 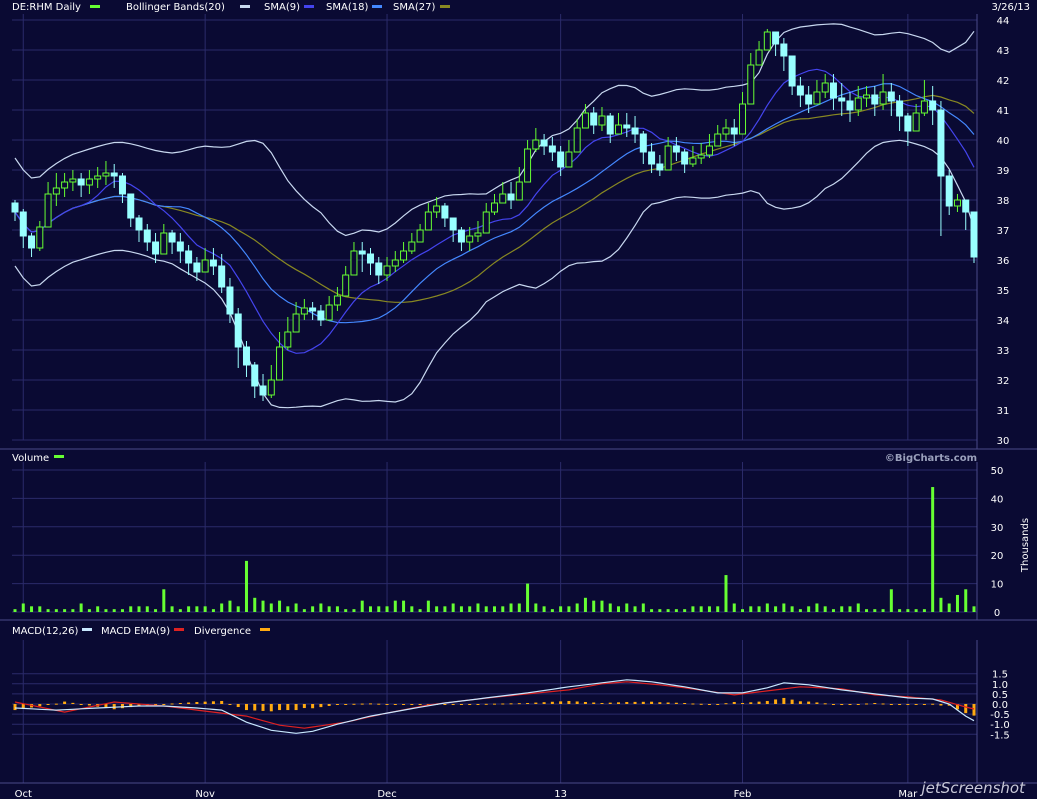 What do you see at coordinates (1000, 715) in the screenshot?
I see `macd-tick-label: -0.5` at bounding box center [1000, 715].